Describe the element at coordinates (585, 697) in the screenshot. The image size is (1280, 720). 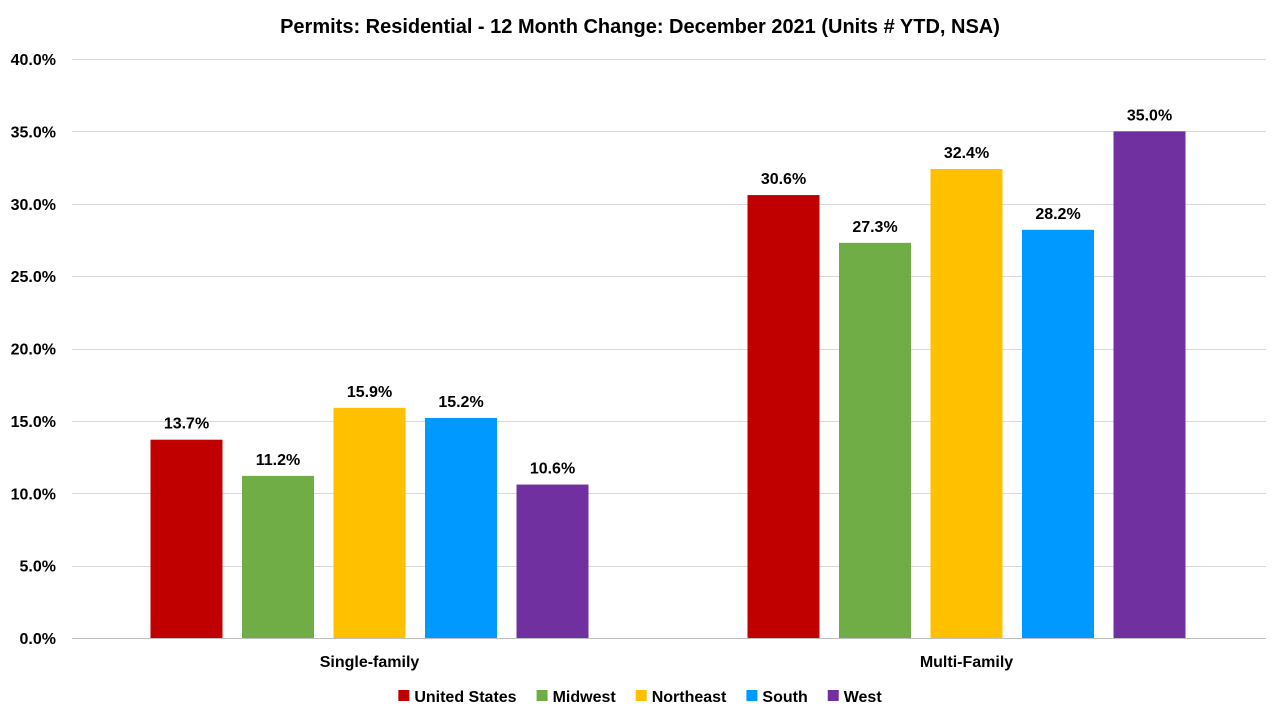
I see `legend-label: Midwest` at that location.